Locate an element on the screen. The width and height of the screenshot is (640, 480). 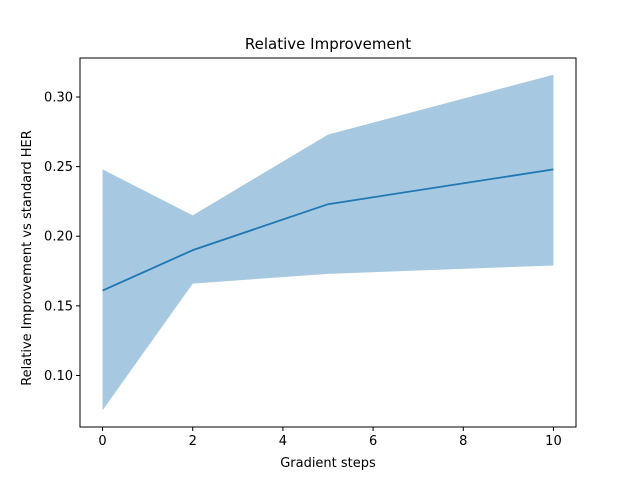
x-tick-label: 0 is located at coordinates (102, 441).